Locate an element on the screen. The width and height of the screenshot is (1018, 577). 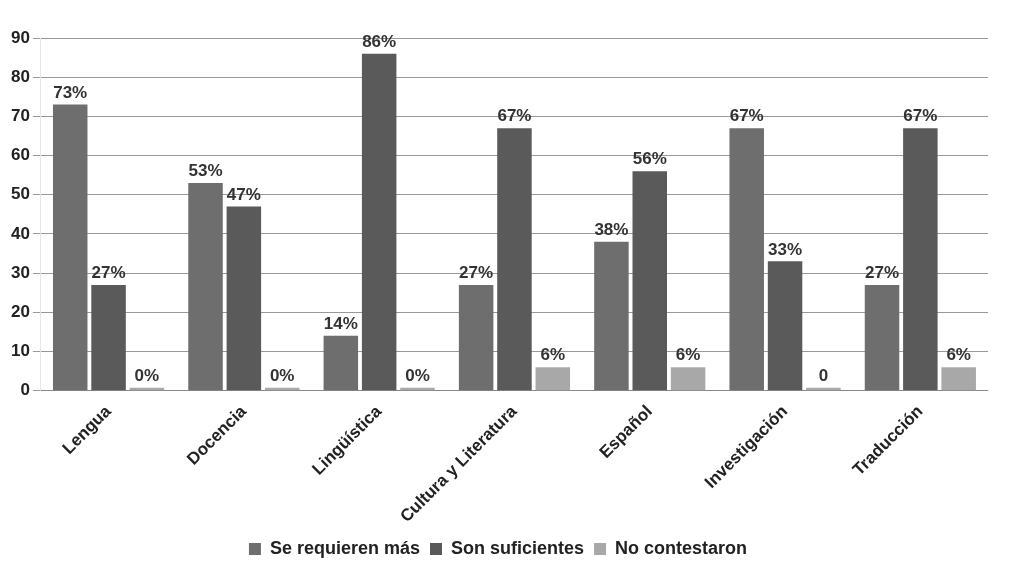
y-tick-label: 0 is located at coordinates (25, 390).